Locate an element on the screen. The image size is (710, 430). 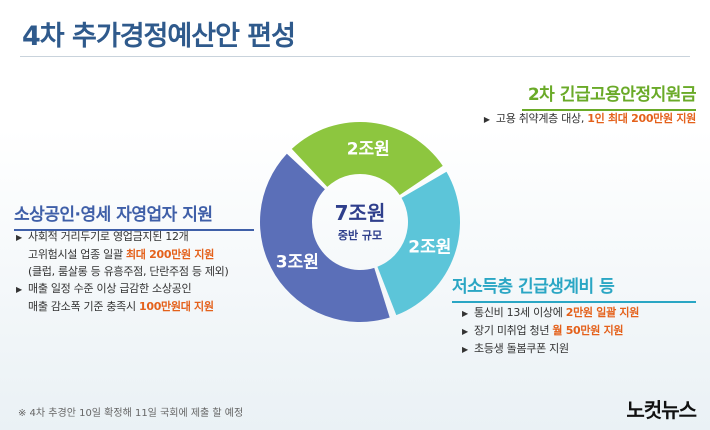
bullet-highlight: 1인 최대 200만원 지원 is located at coordinates (641, 118).